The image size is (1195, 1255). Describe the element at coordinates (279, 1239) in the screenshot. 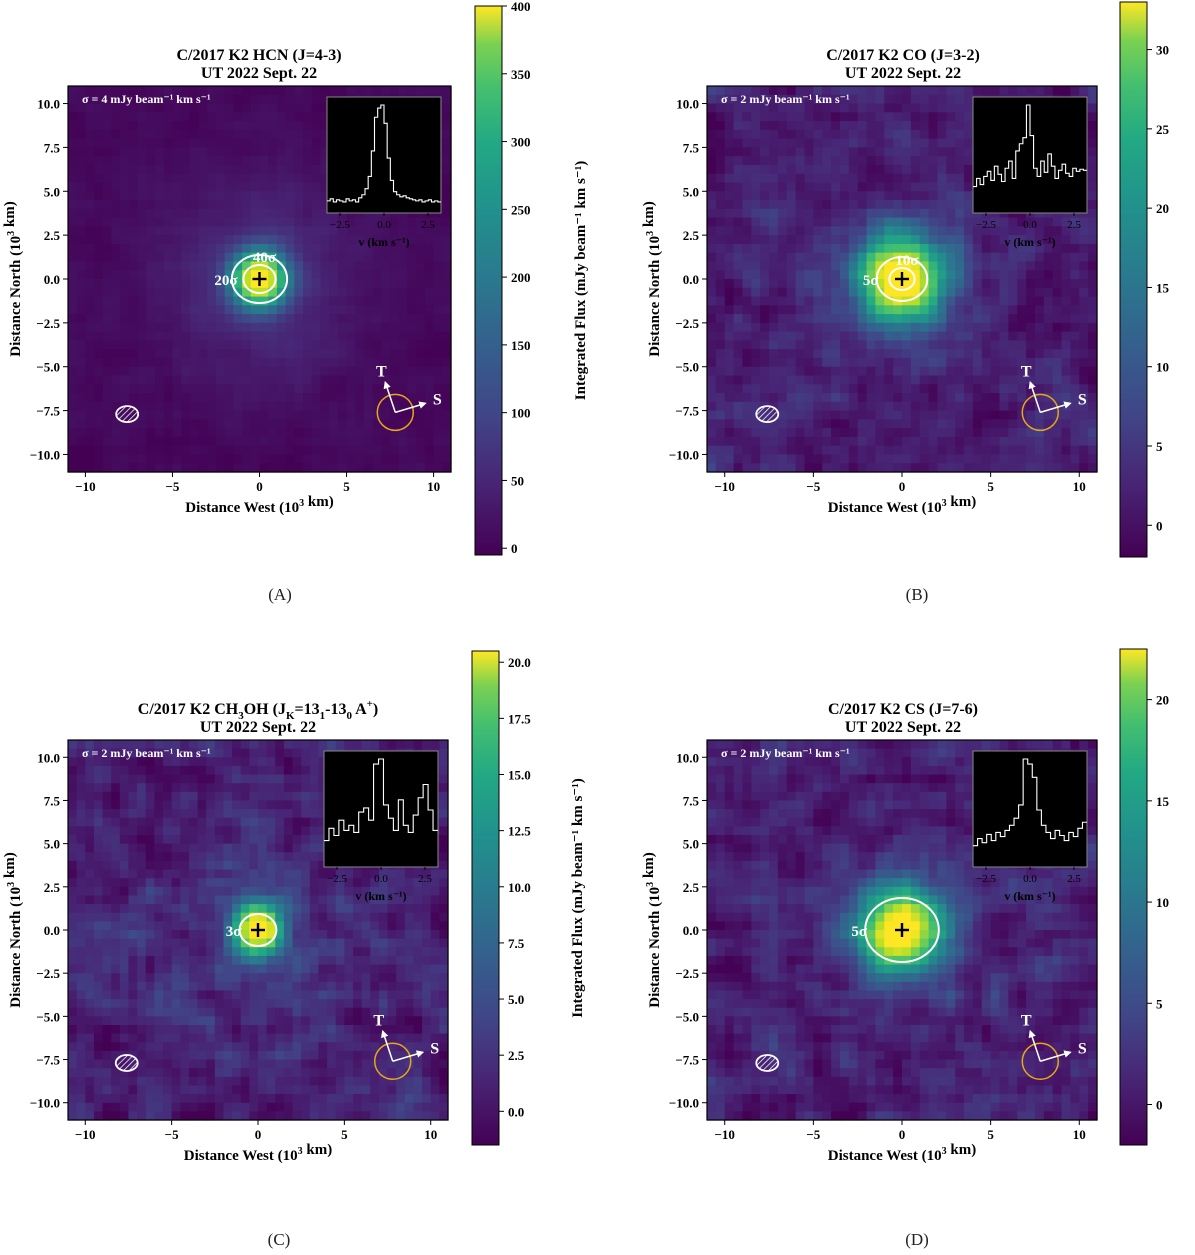

I see `panel-label: (C)` at that location.